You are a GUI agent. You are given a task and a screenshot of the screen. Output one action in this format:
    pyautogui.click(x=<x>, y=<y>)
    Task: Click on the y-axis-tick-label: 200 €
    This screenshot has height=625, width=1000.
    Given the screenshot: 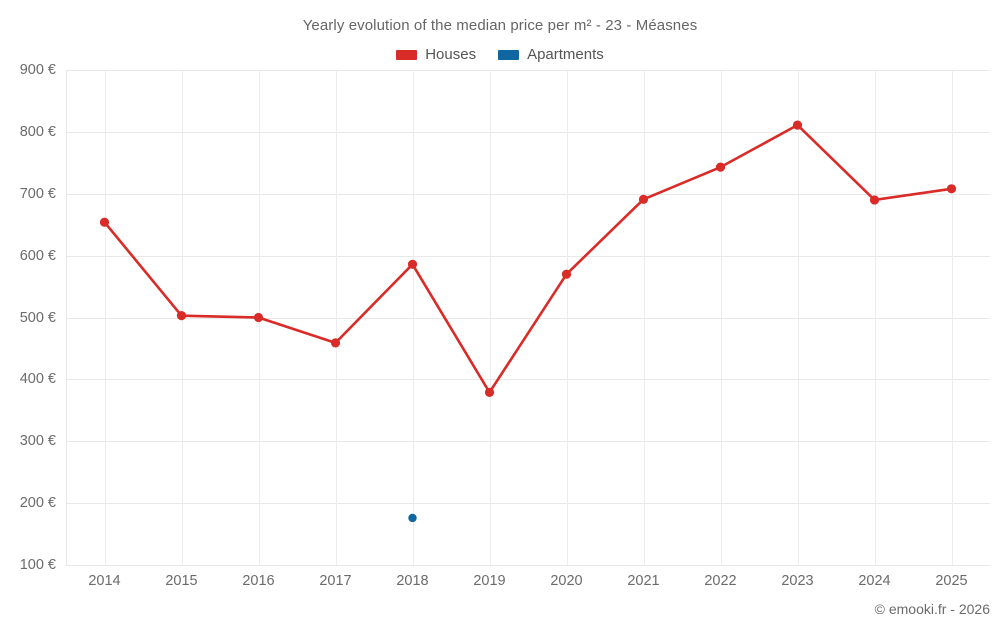 What is the action you would take?
    pyautogui.click(x=37, y=503)
    